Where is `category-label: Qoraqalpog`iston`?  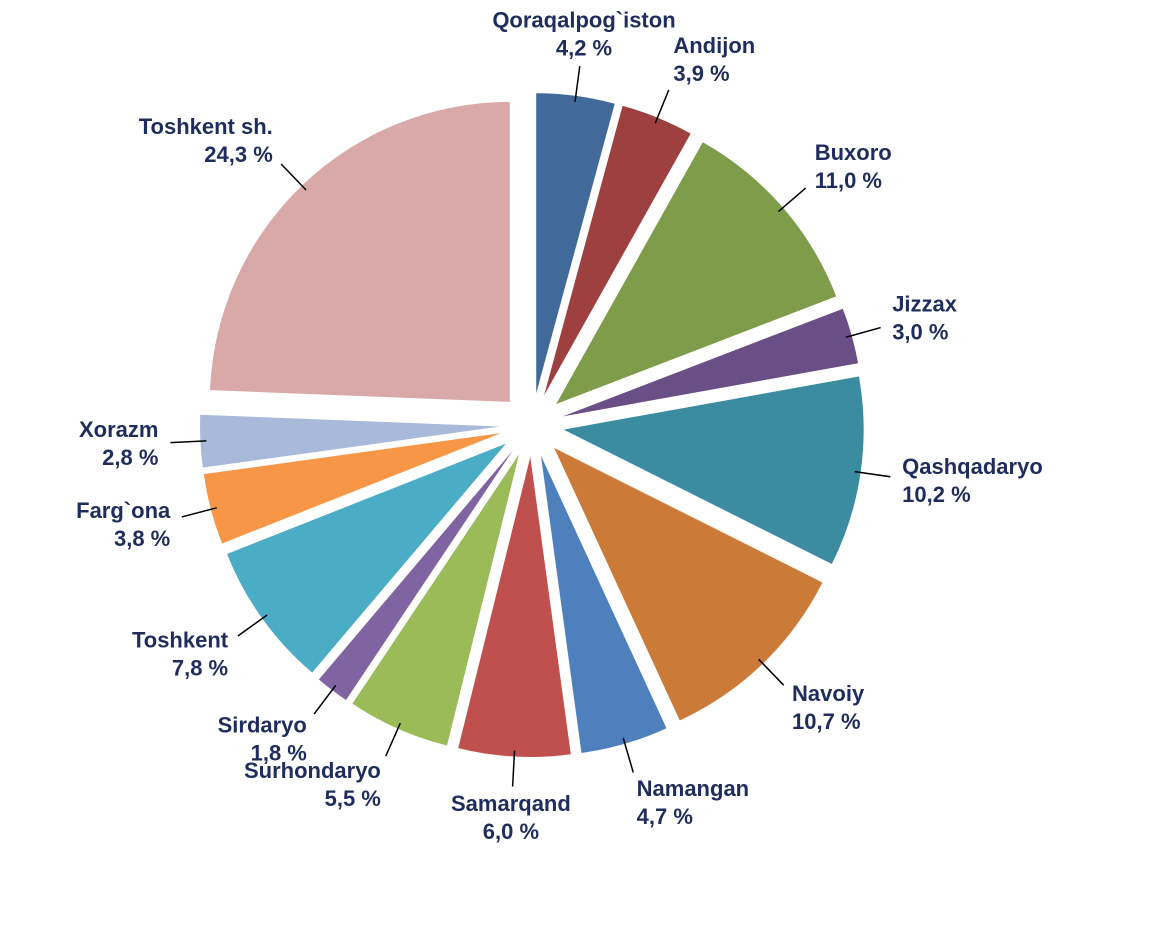 category-label: Qoraqalpog`iston is located at coordinates (583, 19).